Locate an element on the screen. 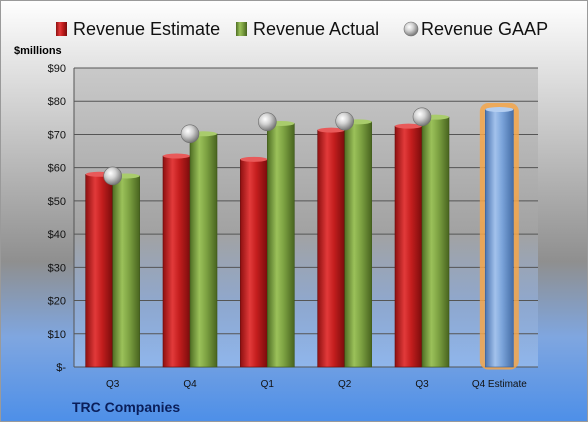 The width and height of the screenshot is (588, 422). y-tick-label: $70 is located at coordinates (57, 135).